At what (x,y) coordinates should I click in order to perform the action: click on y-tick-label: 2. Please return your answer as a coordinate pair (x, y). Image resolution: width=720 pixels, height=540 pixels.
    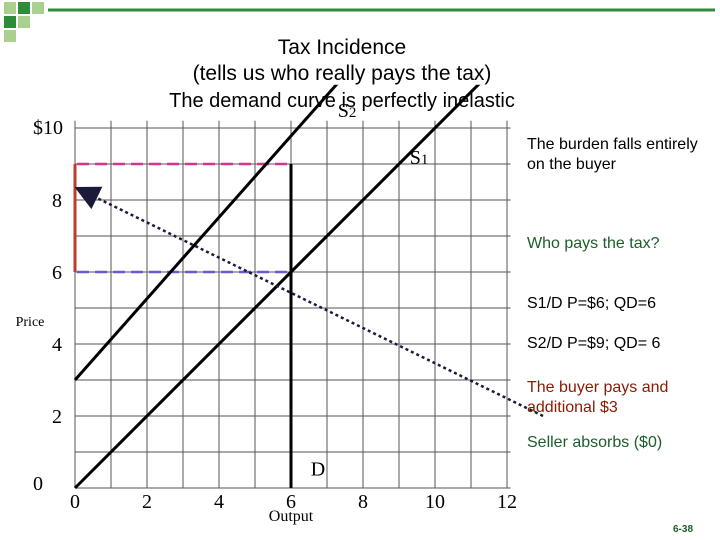
    Looking at the image, I should click on (57, 417).